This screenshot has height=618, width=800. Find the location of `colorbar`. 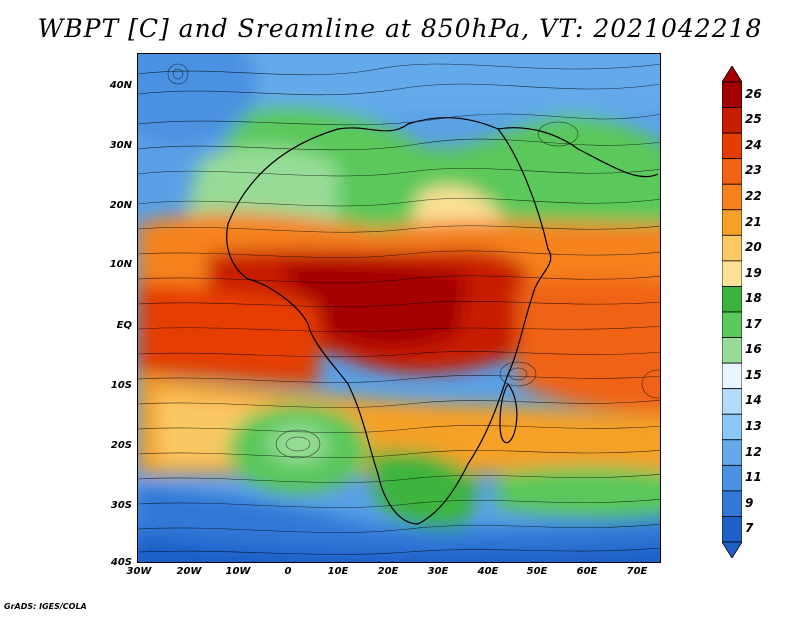

colorbar is located at coordinates (732, 312).